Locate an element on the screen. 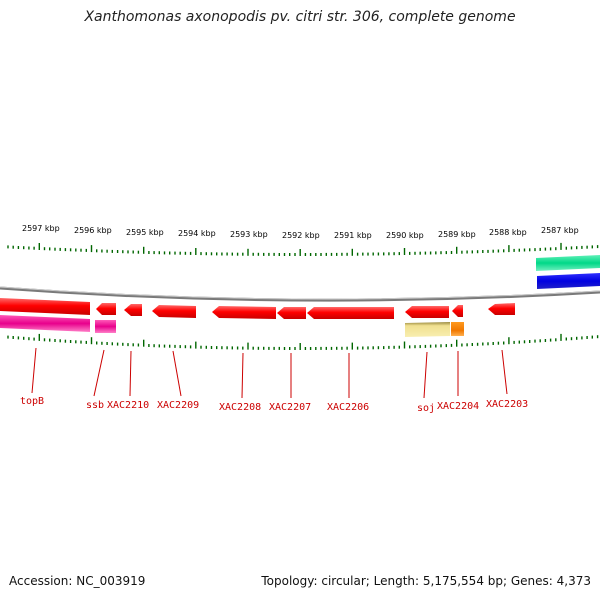  scale-label: 2587 kbp is located at coordinates (560, 230).